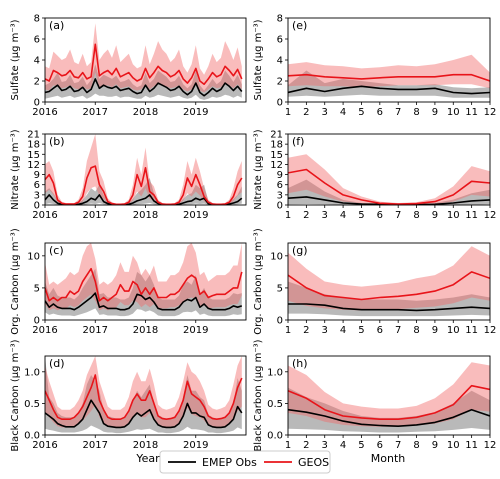 The height and width of the screenshot is (479, 500). I want to click on y-axis-label: Org. Carbon (μg m⁻³), so click(258, 281).